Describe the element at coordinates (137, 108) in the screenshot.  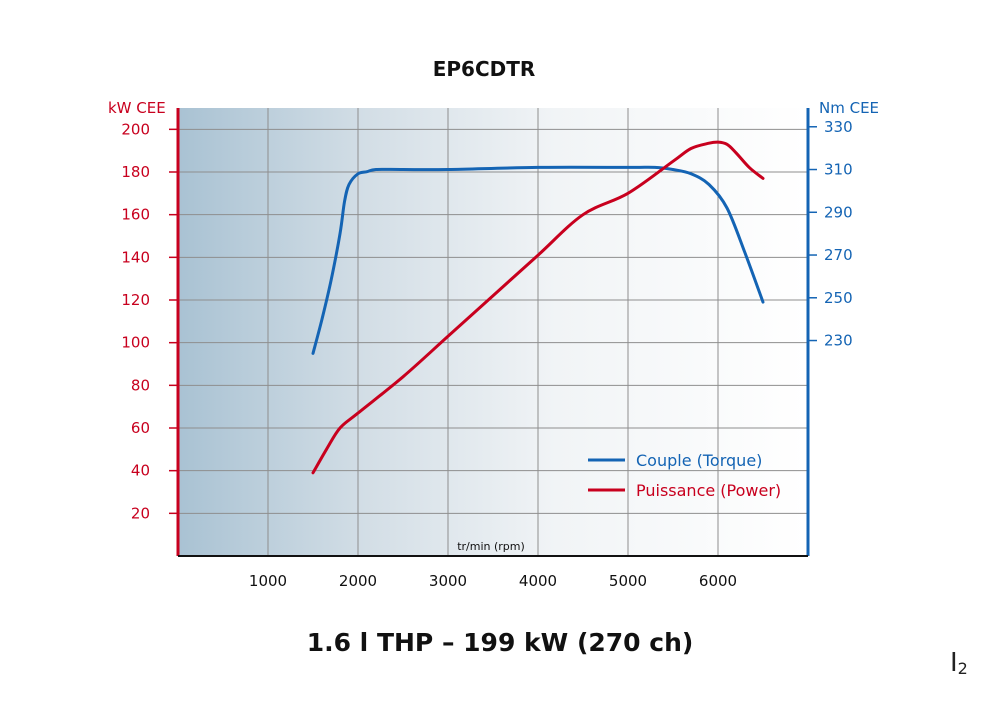
I see `left-axis-label: kW CEE` at that location.